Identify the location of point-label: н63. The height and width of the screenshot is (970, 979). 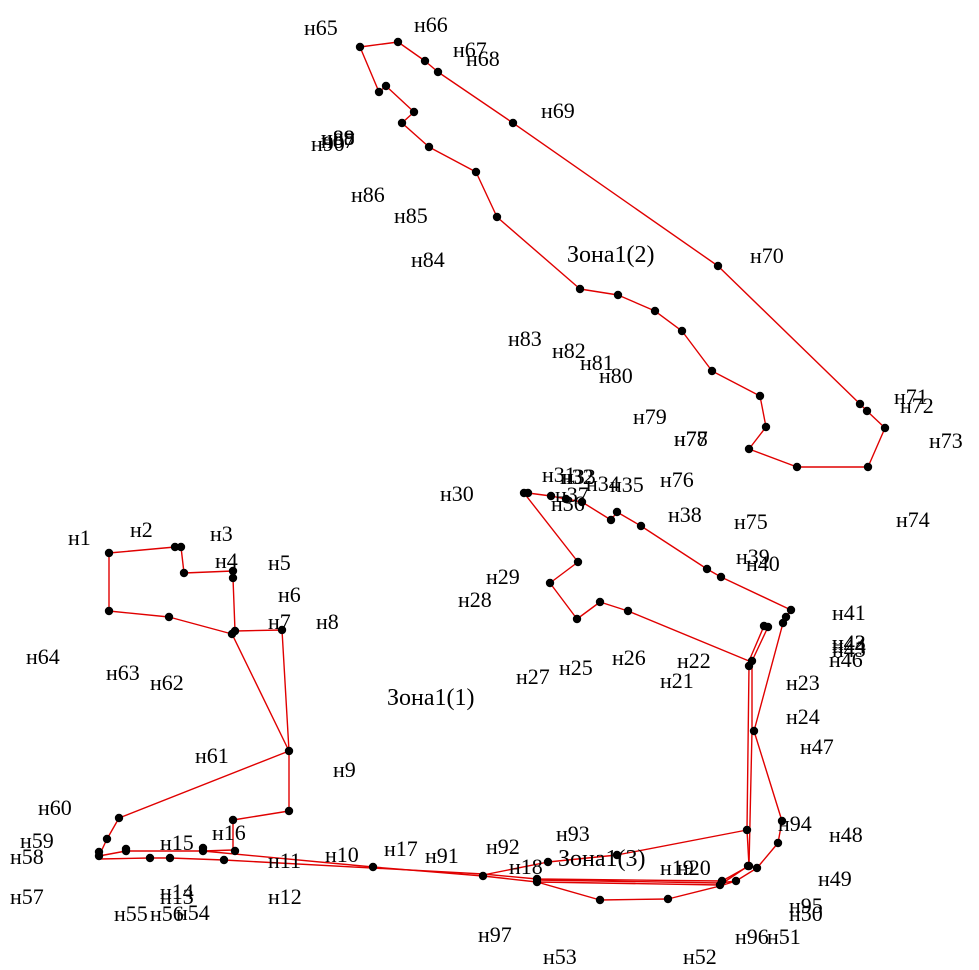
(123, 672).